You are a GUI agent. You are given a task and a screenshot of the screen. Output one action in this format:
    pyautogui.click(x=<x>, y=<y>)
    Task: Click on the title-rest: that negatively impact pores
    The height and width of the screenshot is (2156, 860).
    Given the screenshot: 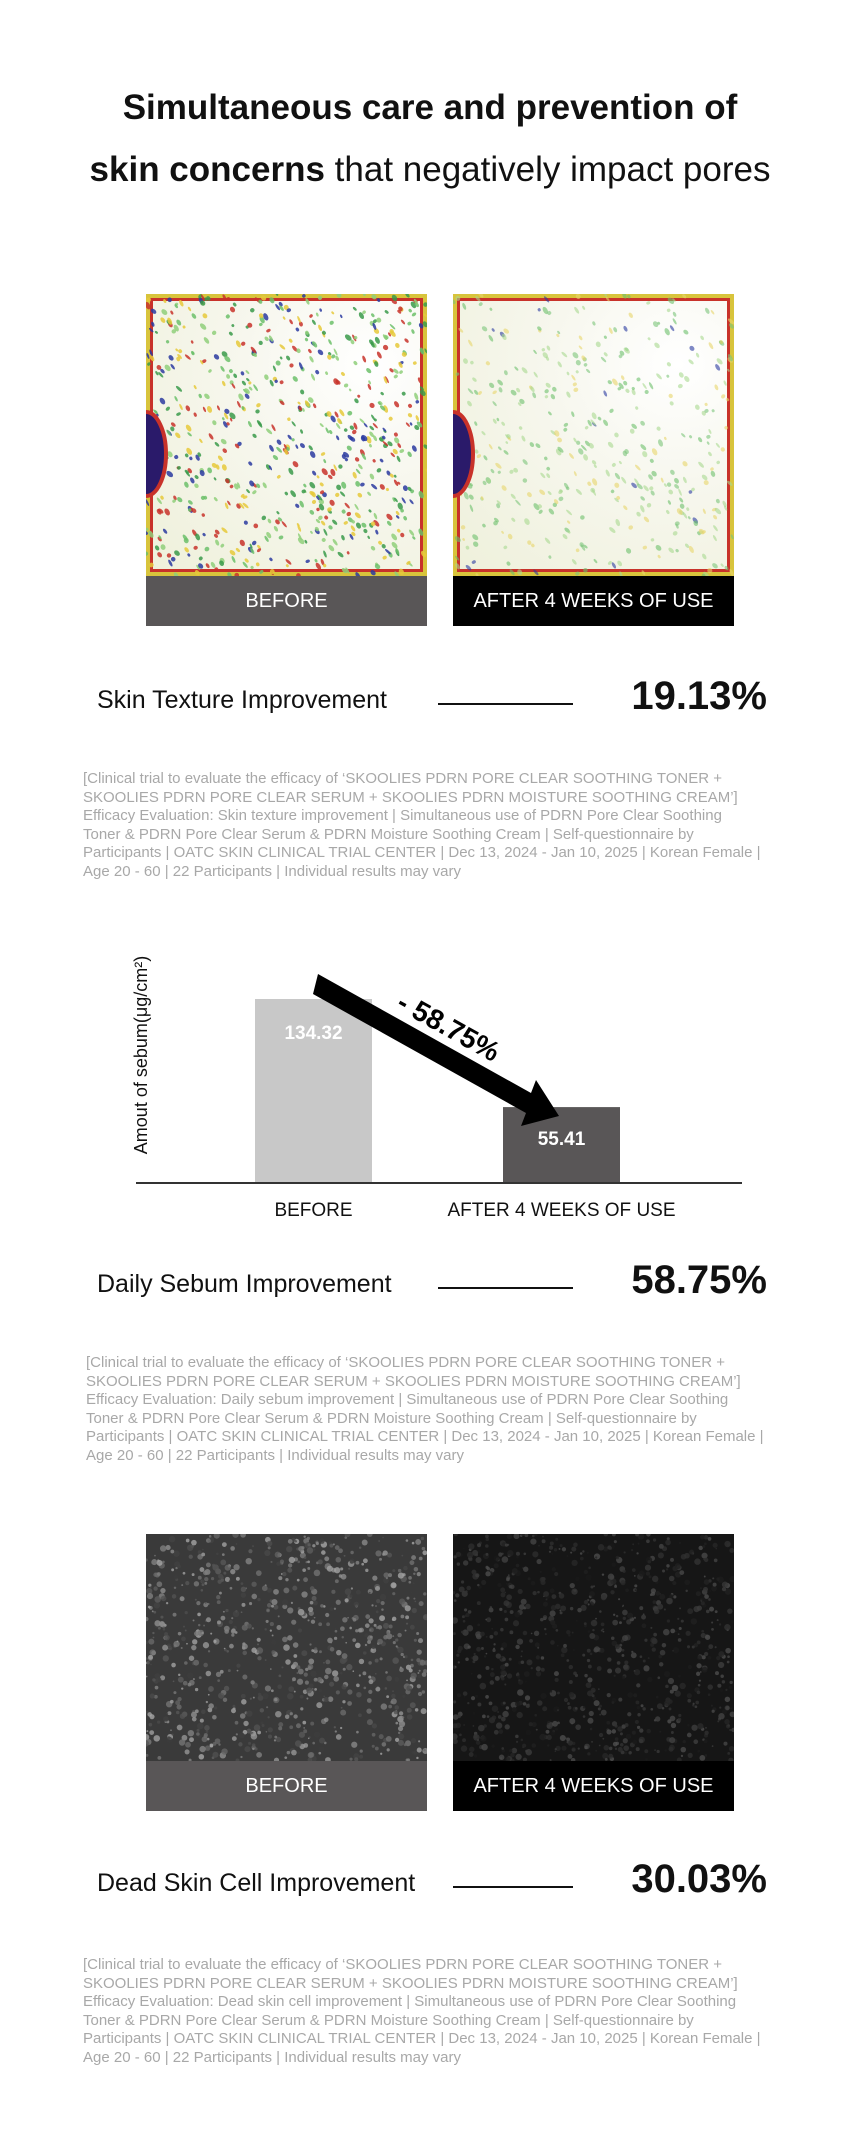 What is the action you would take?
    pyautogui.click(x=547, y=169)
    